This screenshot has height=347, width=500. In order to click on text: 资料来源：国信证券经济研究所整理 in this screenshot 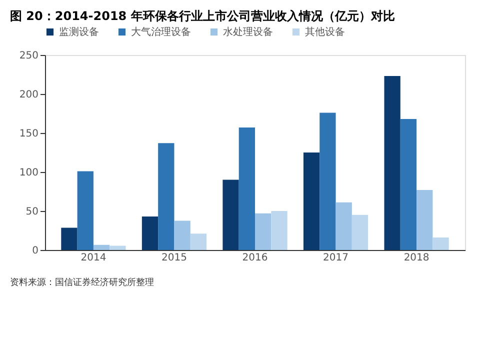, I will do `click(82, 282)`.